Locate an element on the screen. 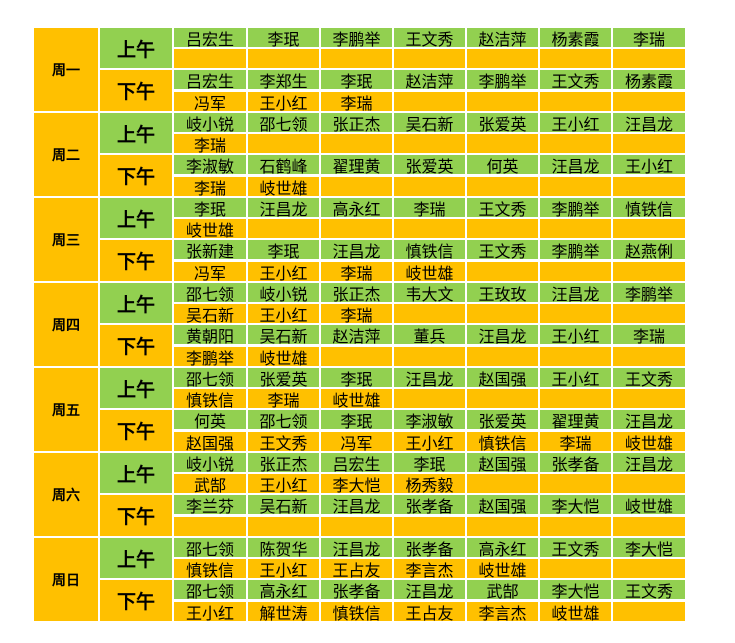 Image resolution: width=735 pixels, height=643 pixels. schedule-cell: 李言杰 is located at coordinates (502, 611).